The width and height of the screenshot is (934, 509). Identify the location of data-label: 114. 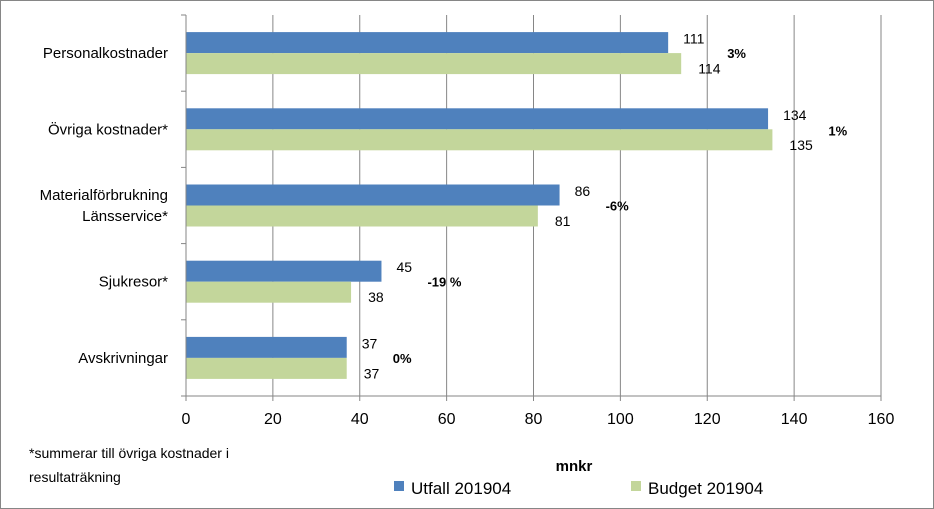
(709, 69).